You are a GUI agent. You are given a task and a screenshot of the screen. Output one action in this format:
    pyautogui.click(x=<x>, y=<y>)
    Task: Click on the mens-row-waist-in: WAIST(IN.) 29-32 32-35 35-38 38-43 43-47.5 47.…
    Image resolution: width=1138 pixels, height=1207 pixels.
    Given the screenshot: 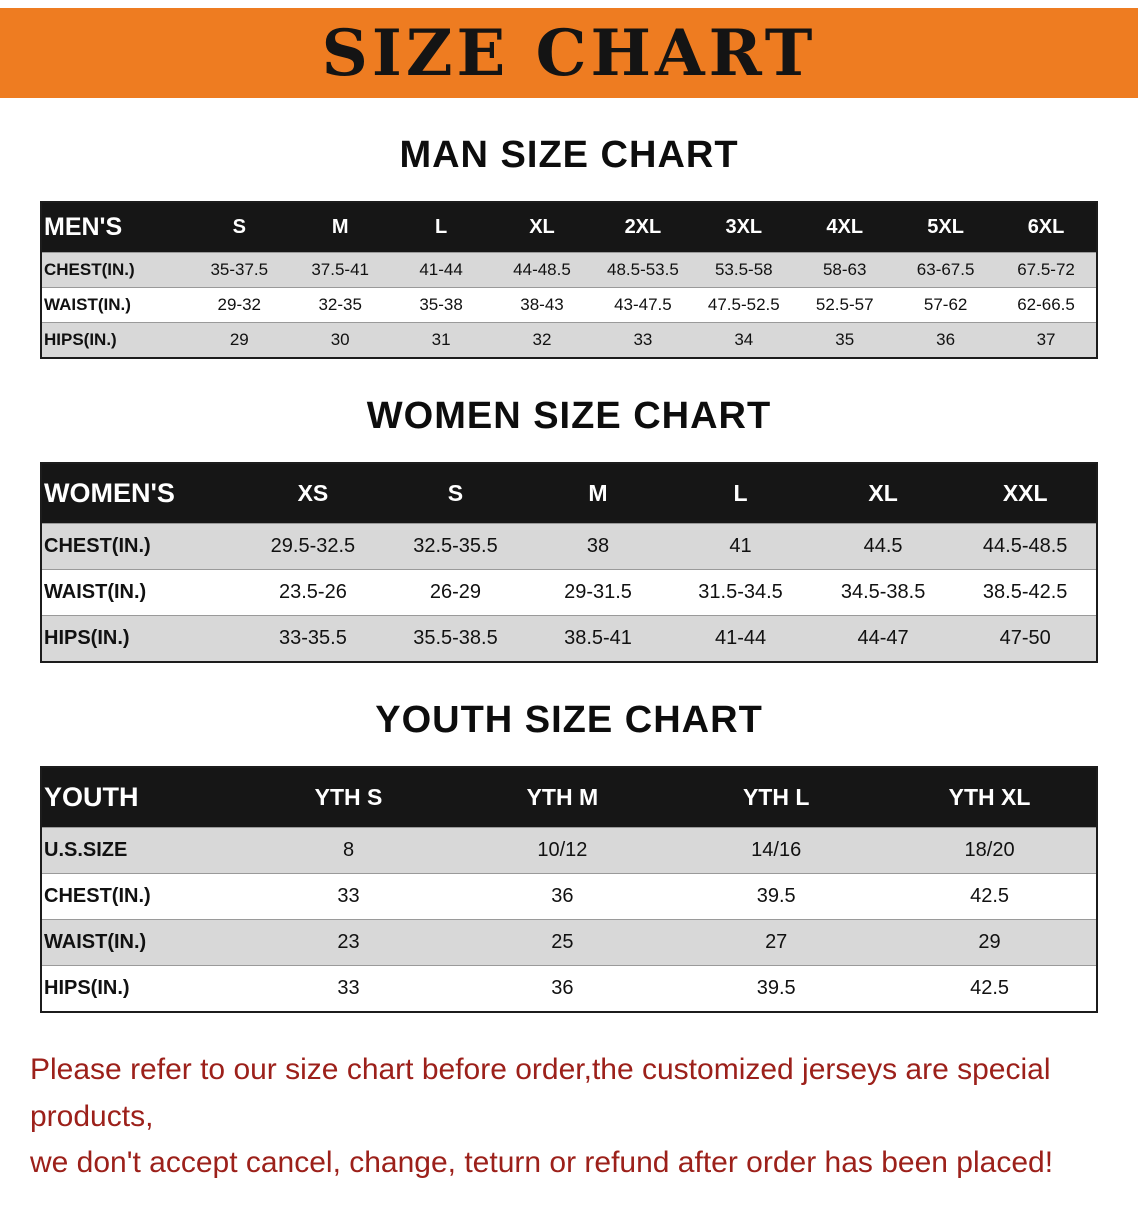 What is the action you would take?
    pyautogui.click(x=569, y=305)
    